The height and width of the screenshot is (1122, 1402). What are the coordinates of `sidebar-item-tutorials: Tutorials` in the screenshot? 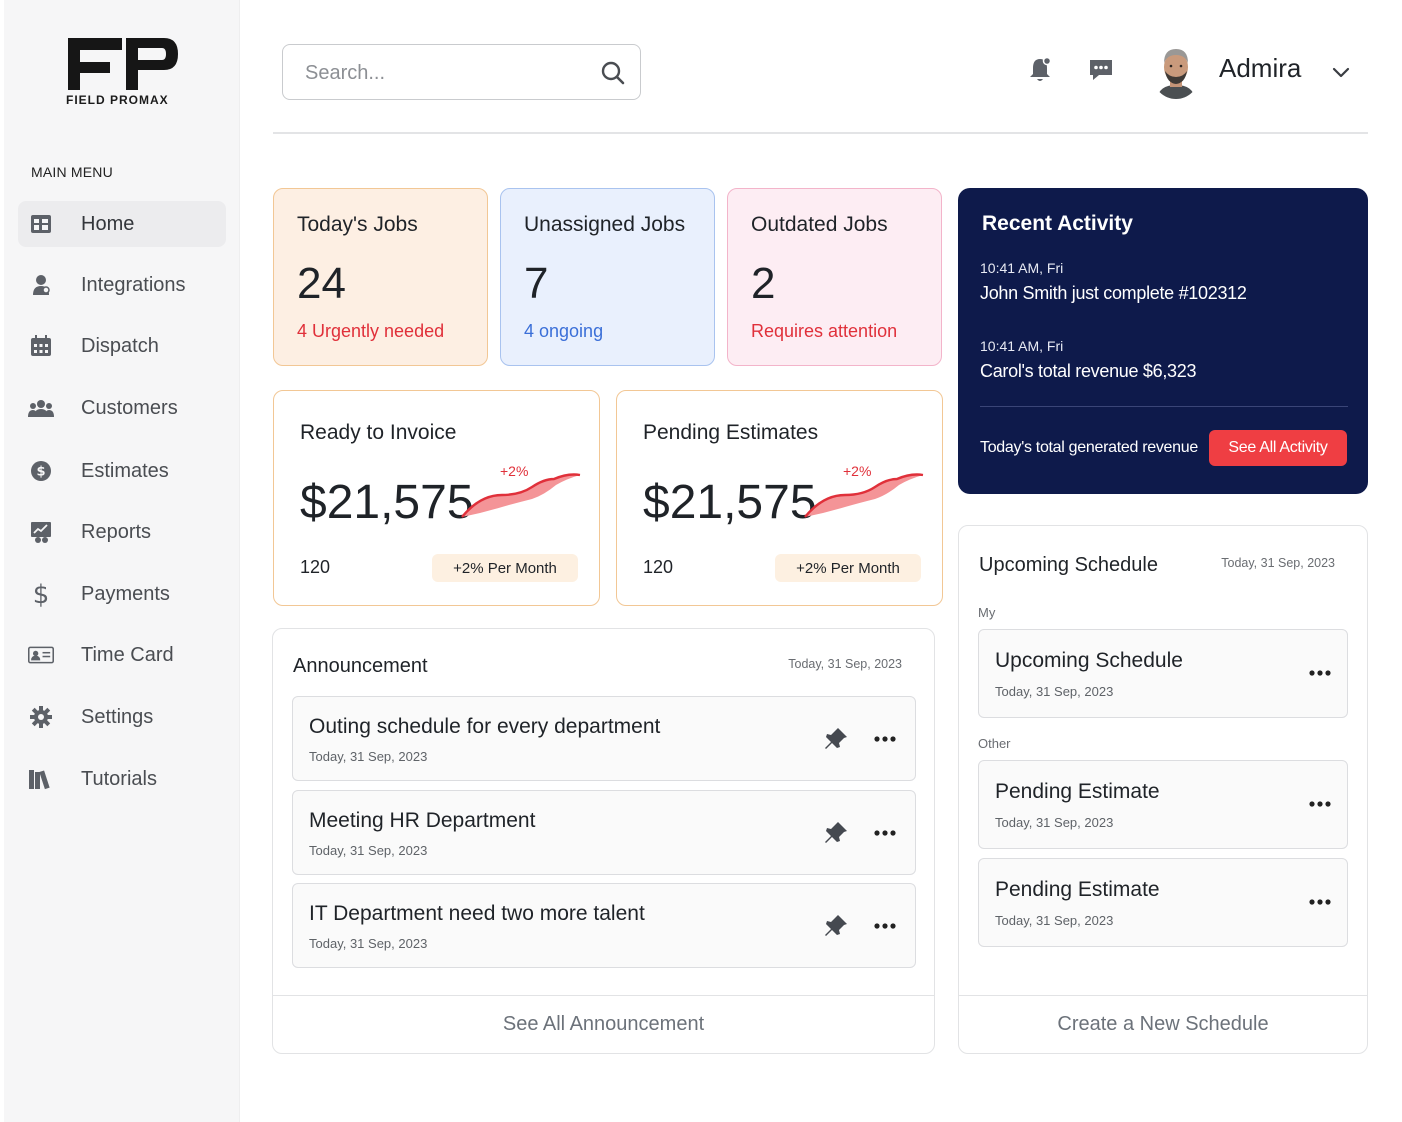 It's located at (122, 779).